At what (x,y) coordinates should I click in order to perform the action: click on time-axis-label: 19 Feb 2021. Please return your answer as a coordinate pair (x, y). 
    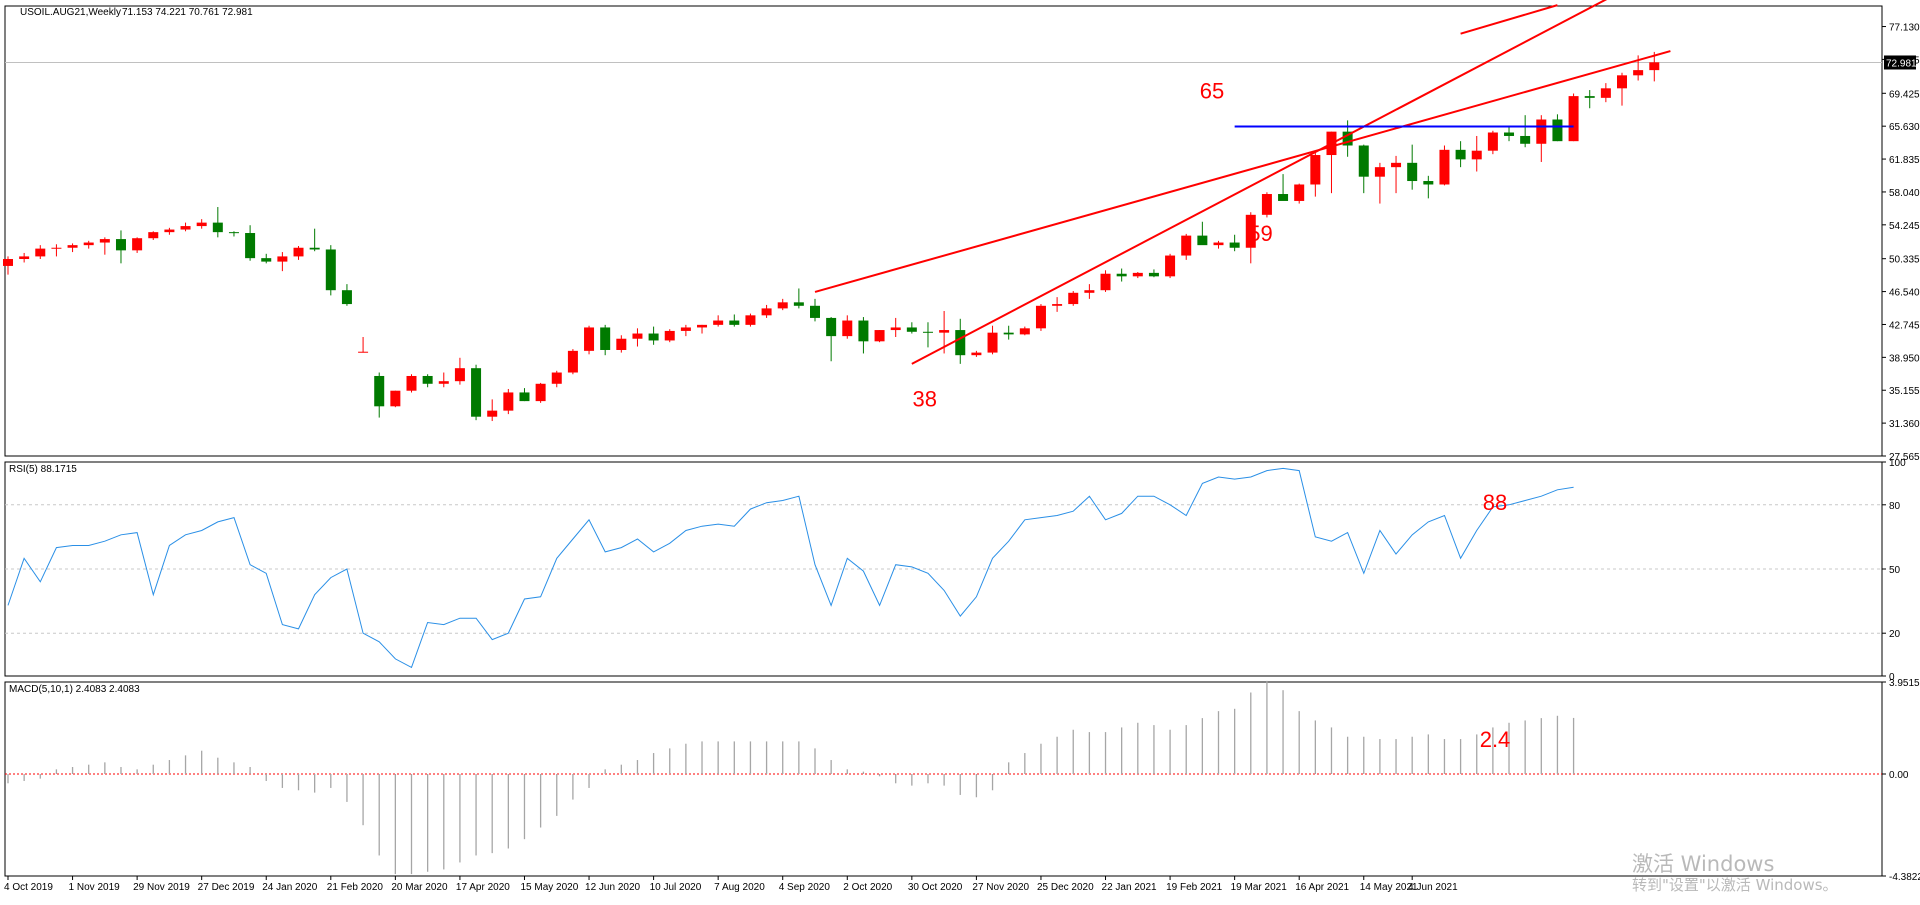
    Looking at the image, I should click on (1194, 887).